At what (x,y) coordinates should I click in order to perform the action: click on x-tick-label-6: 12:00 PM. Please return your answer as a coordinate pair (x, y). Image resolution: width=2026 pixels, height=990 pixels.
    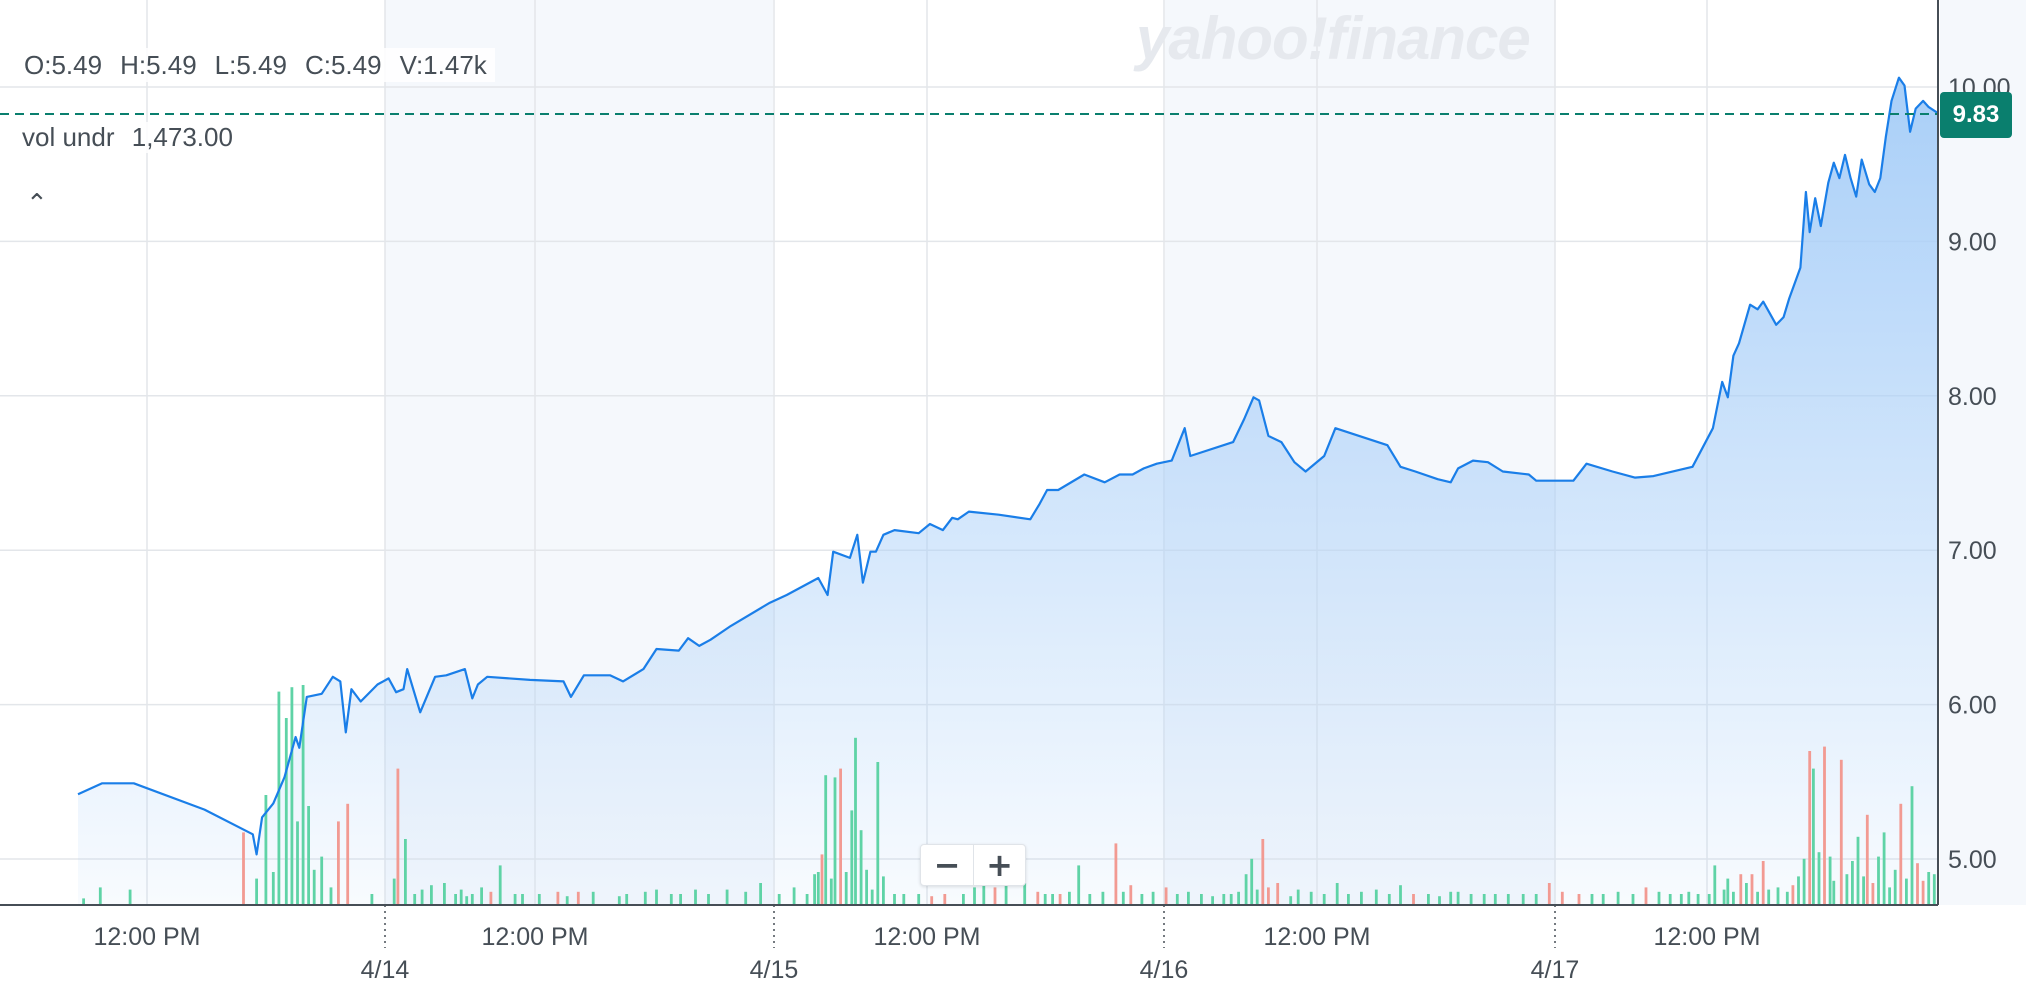
    Looking at the image, I should click on (1316, 937).